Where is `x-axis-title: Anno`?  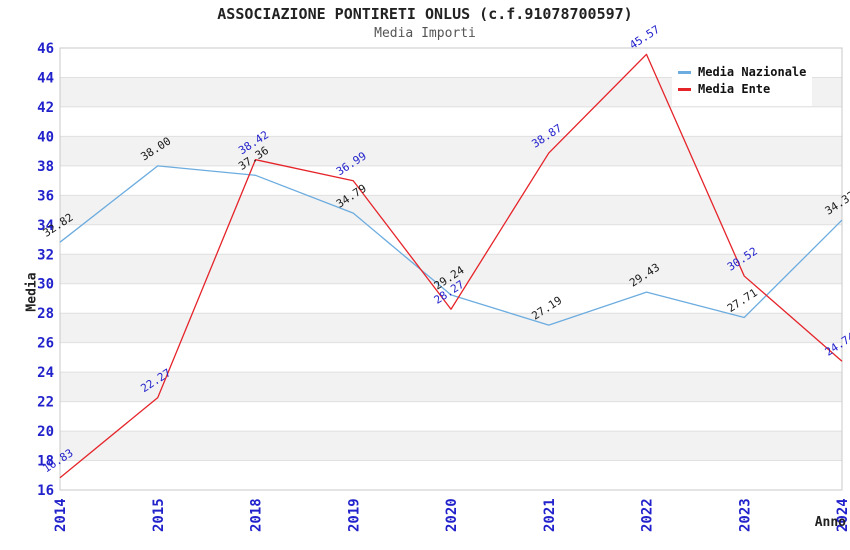
x-axis-title: Anno is located at coordinates (830, 522).